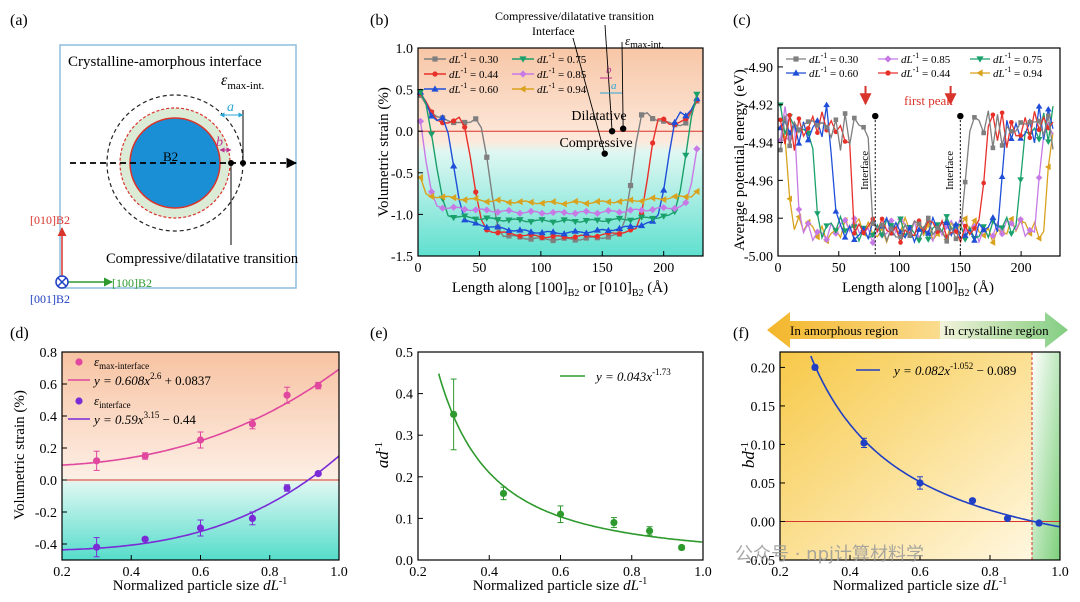  I want to click on b-xtick-label: 200, so click(663, 268).